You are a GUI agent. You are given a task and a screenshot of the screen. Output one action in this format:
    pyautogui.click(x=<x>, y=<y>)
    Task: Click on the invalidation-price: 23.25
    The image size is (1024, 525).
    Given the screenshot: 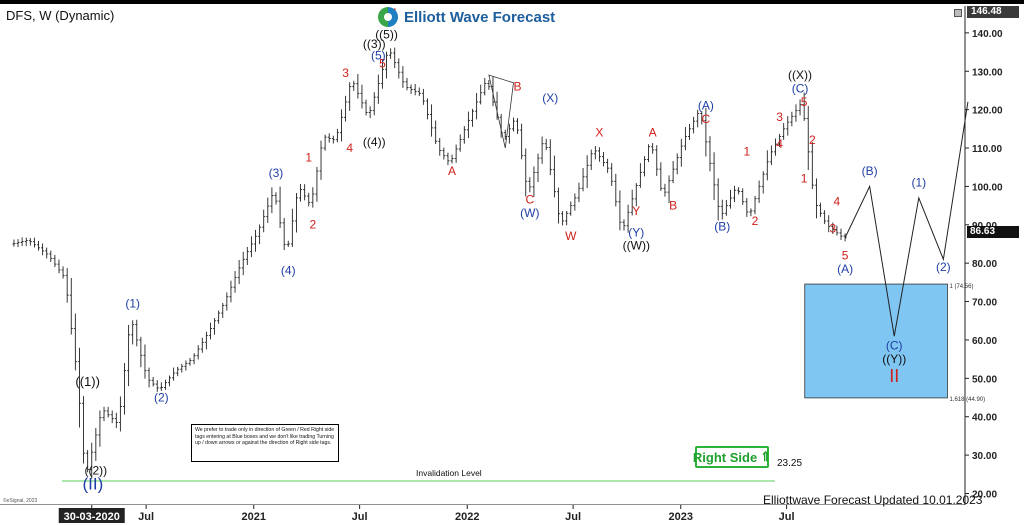 What is the action you would take?
    pyautogui.click(x=790, y=463)
    